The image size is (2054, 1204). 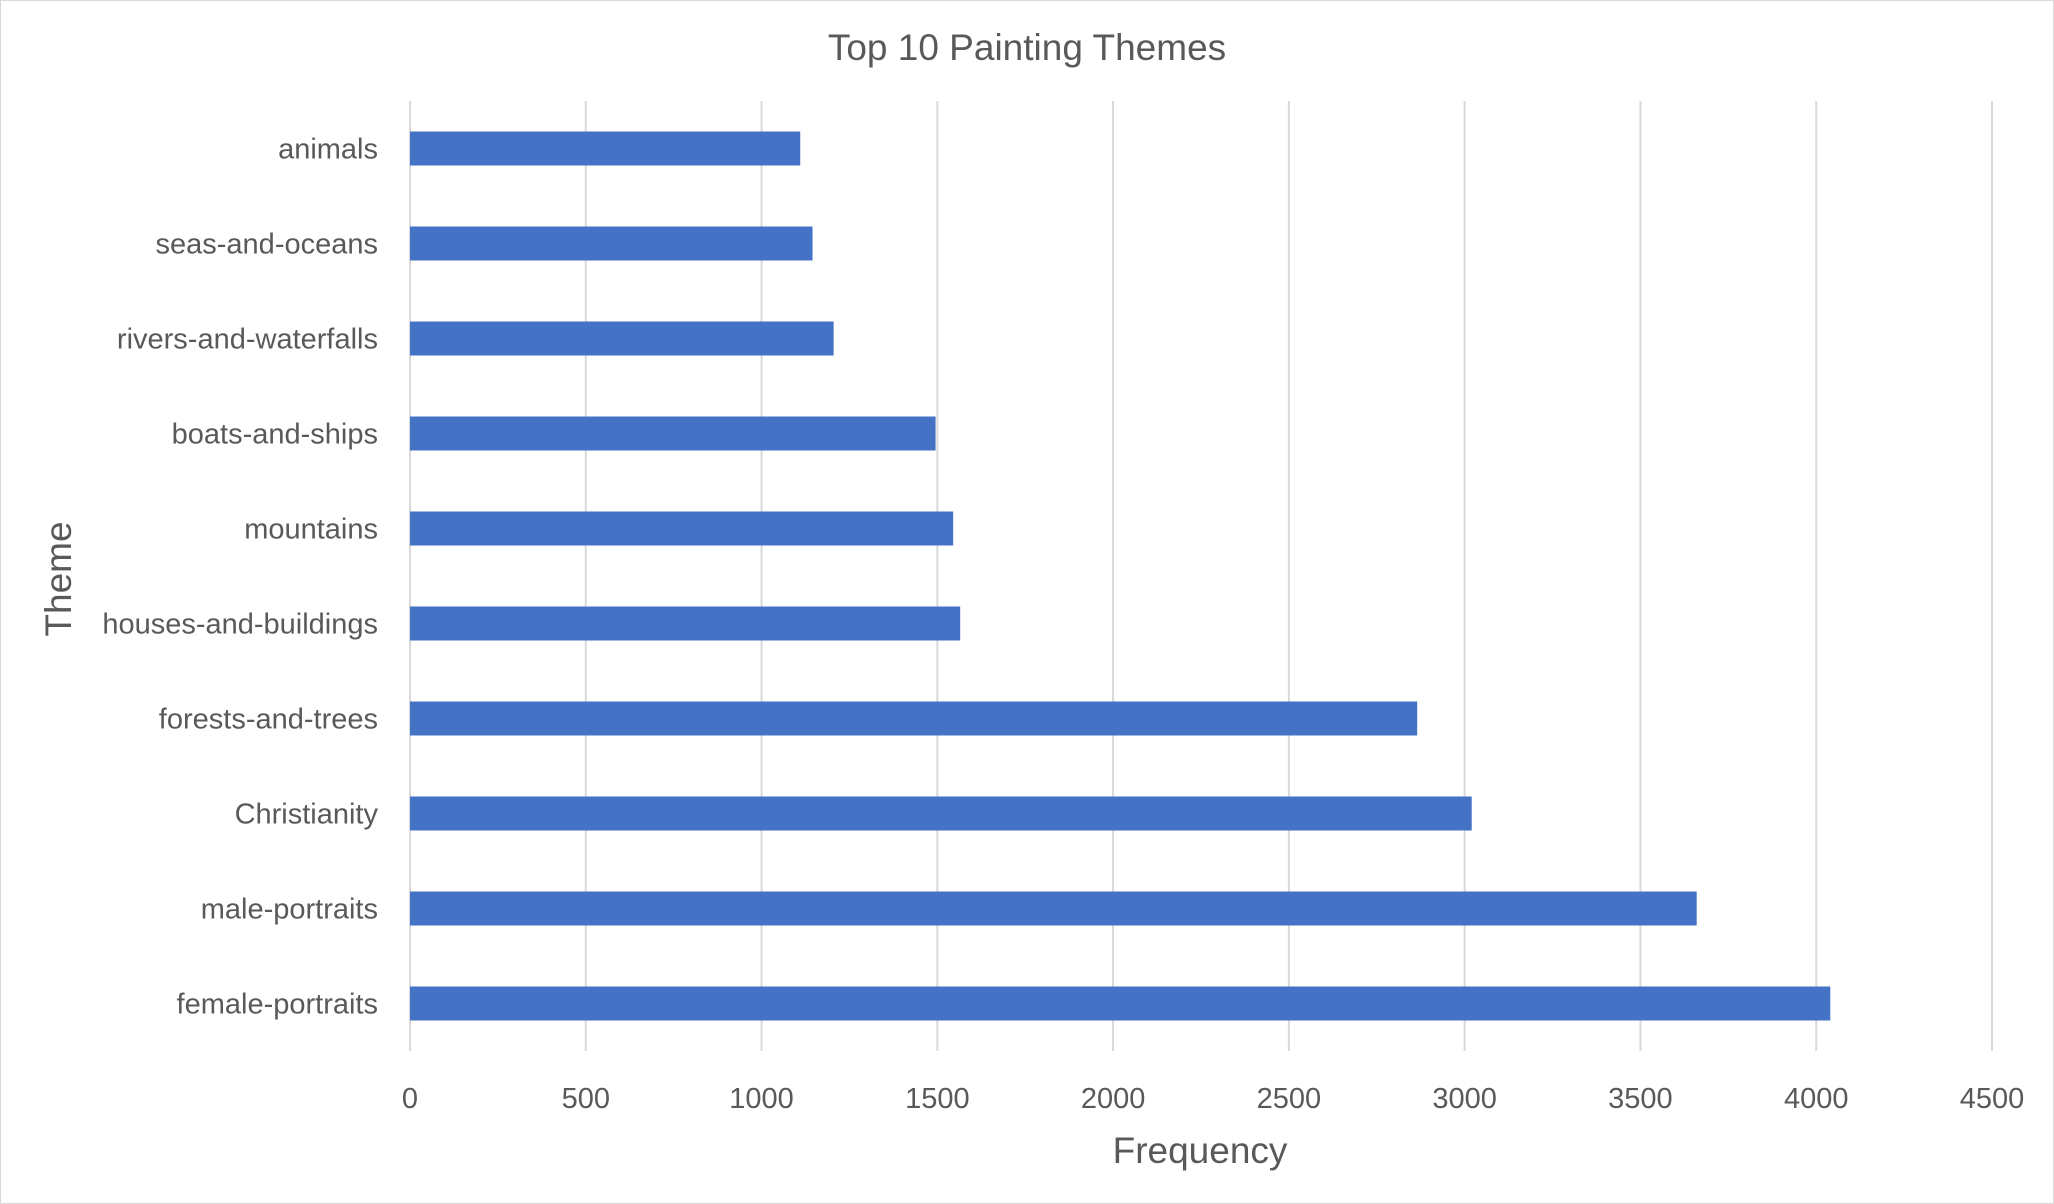 What do you see at coordinates (1640, 1099) in the screenshot?
I see `x-tick-label: 3500` at bounding box center [1640, 1099].